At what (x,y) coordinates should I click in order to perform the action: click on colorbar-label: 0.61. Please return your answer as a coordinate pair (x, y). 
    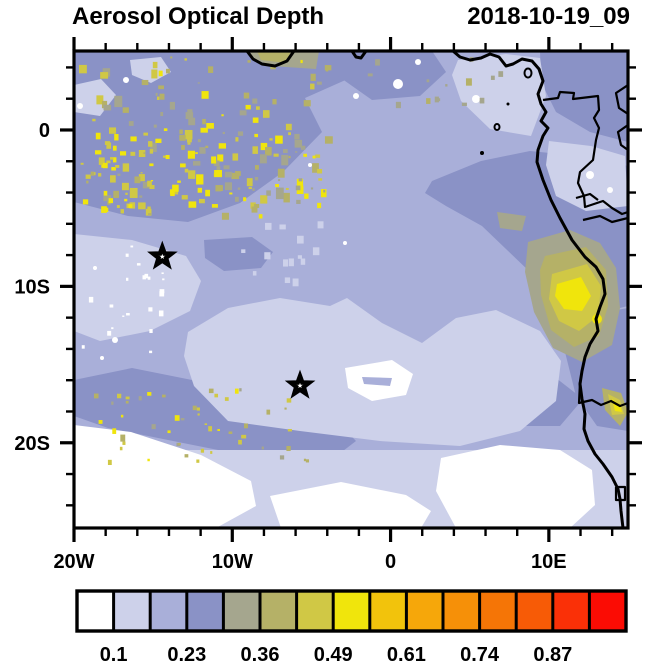
    Looking at the image, I should click on (406, 655).